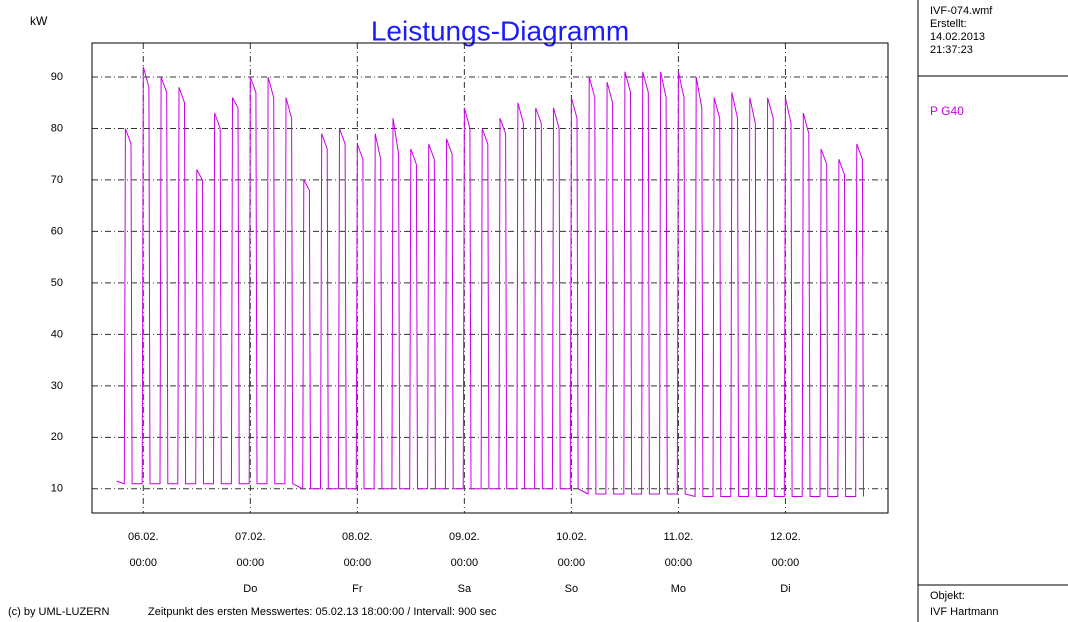 This screenshot has height=622, width=1068. Describe the element at coordinates (357, 589) in the screenshot. I see `x-tick-day: Fr` at that location.